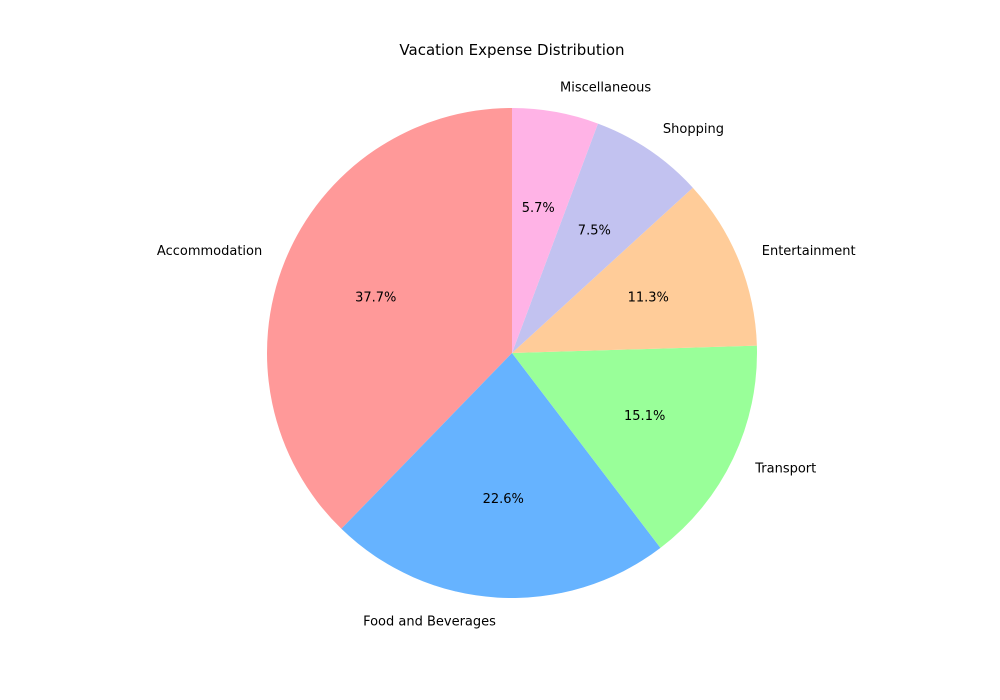  Describe the element at coordinates (648, 297) in the screenshot. I see `percent-label-entertainment: 11.3%` at that location.